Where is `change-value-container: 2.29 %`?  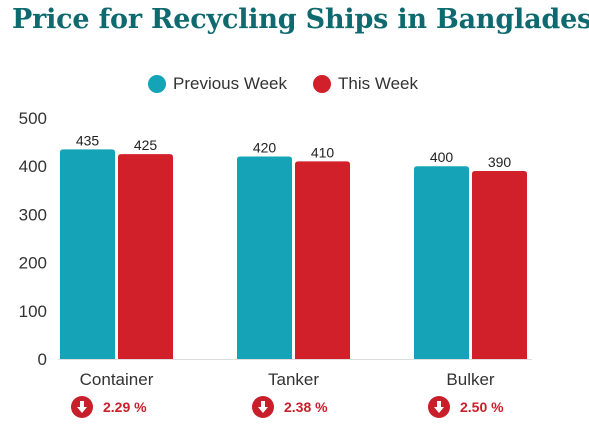 change-value-container: 2.29 % is located at coordinates (125, 407).